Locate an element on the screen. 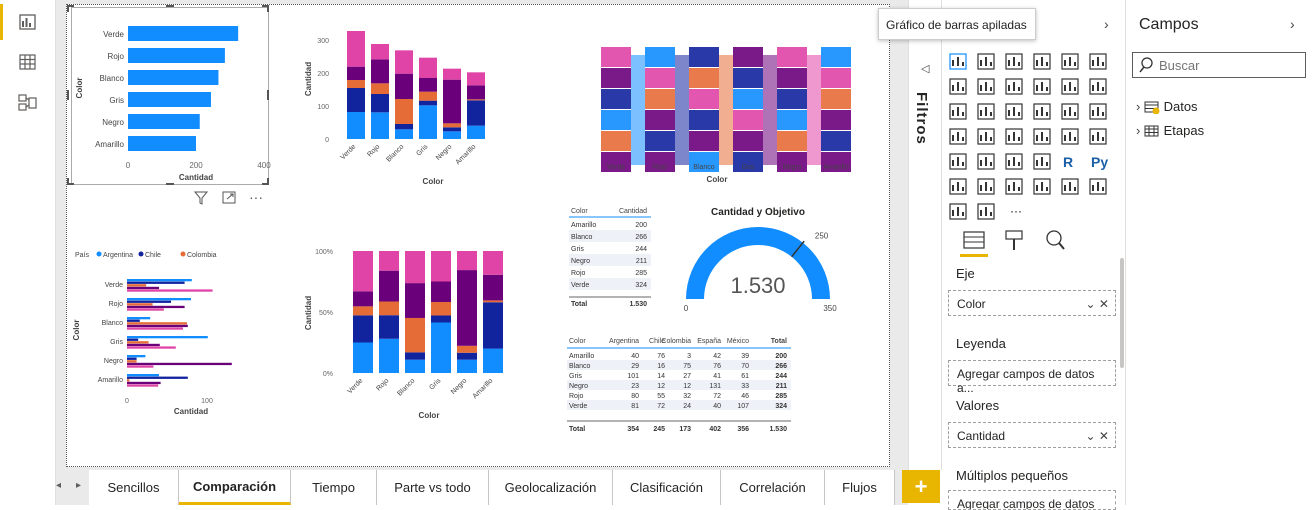 The image size is (1313, 510). selection-handles is located at coordinates (171, 95).